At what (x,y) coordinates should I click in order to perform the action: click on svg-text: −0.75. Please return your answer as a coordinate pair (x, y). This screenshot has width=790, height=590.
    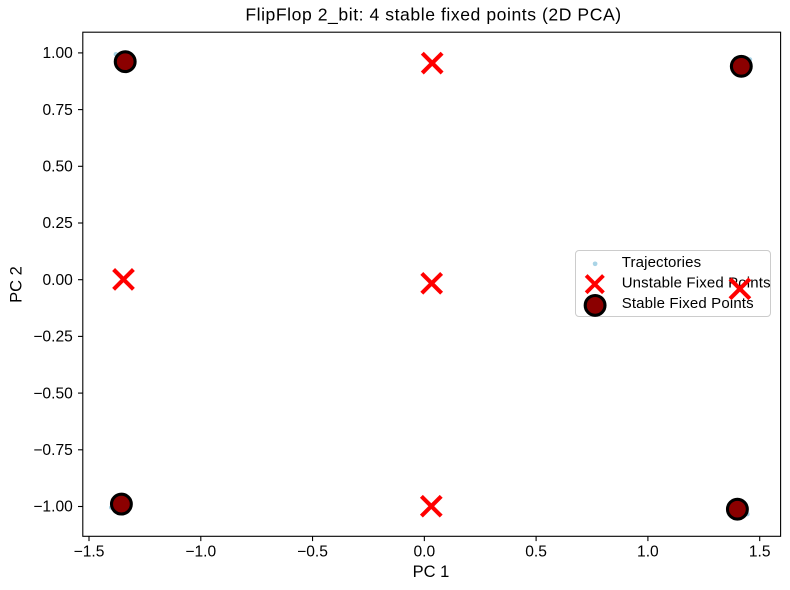
    Looking at the image, I should click on (53, 450).